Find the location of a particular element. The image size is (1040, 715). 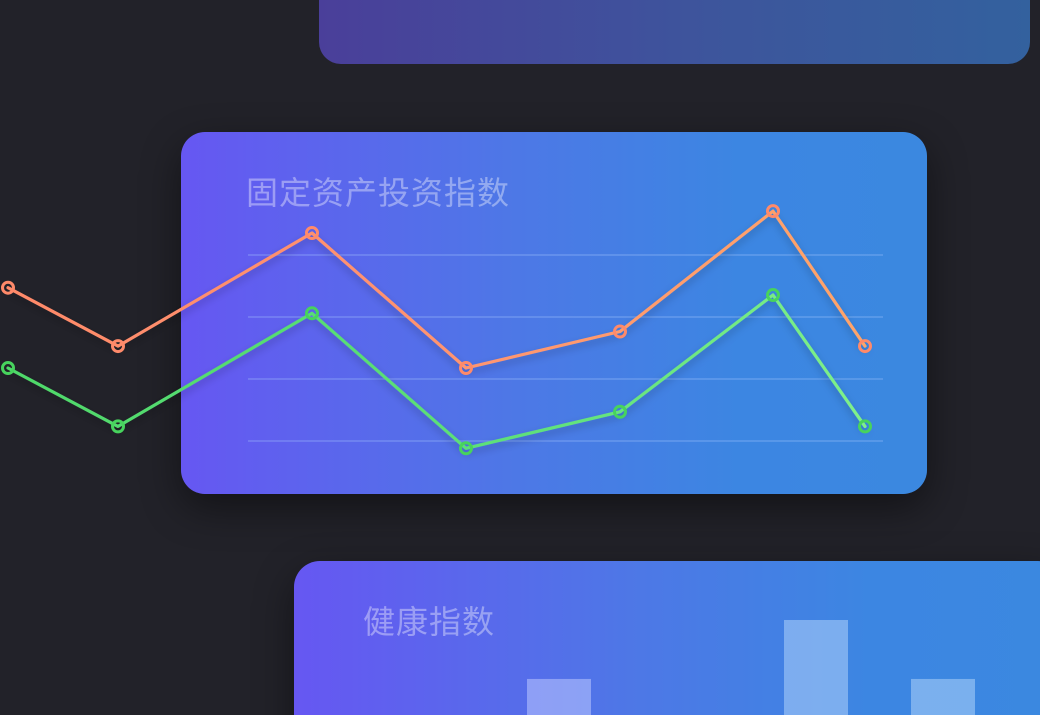

investment-index-title: 固定资产投资指数 is located at coordinates (378, 193).